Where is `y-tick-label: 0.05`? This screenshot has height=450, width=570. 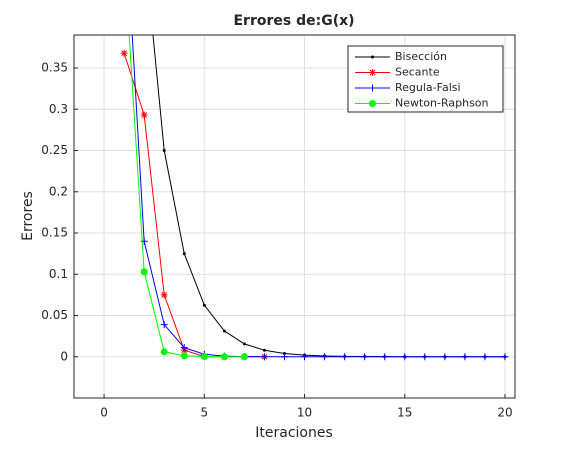 y-tick-label: 0.05 is located at coordinates (54, 315).